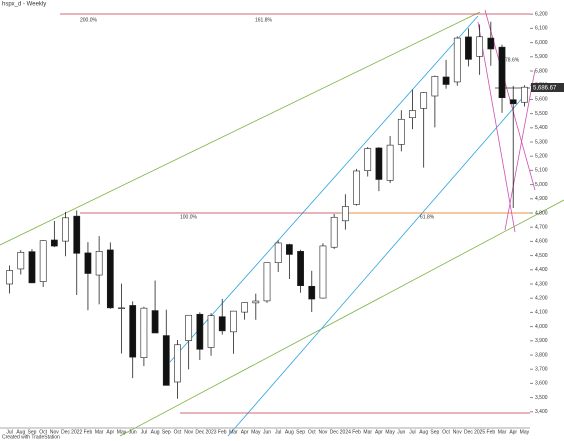 This screenshot has width=564, height=441. I want to click on x-tick-label: 2024, so click(345, 432).